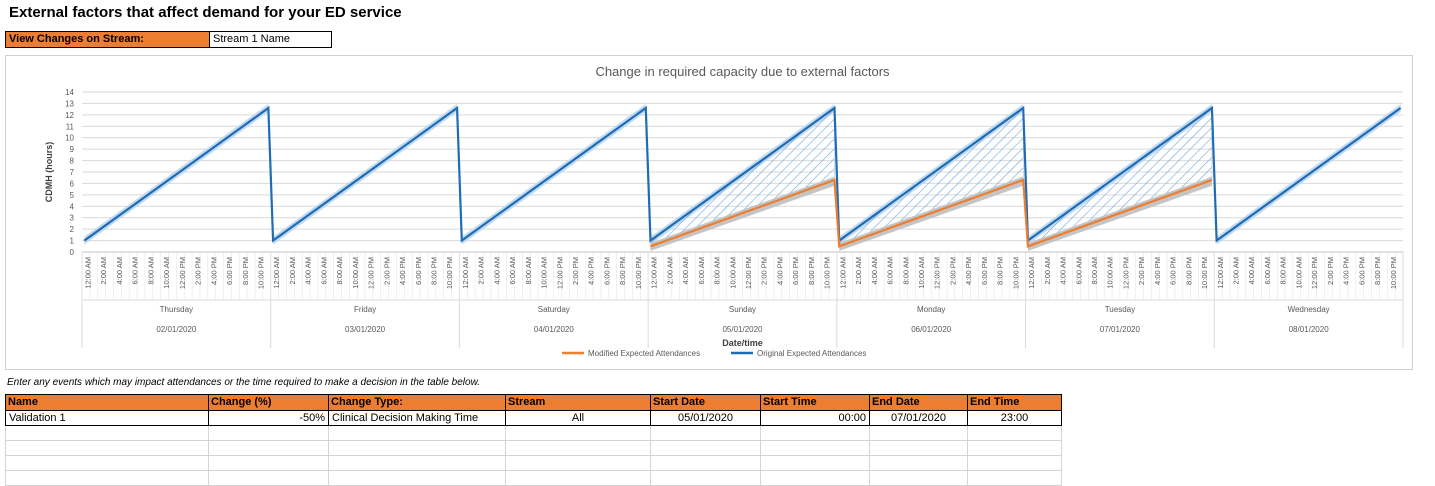 This screenshot has height=486, width=1435. What do you see at coordinates (931, 309) in the screenshot?
I see `day-name-label: Monday` at bounding box center [931, 309].